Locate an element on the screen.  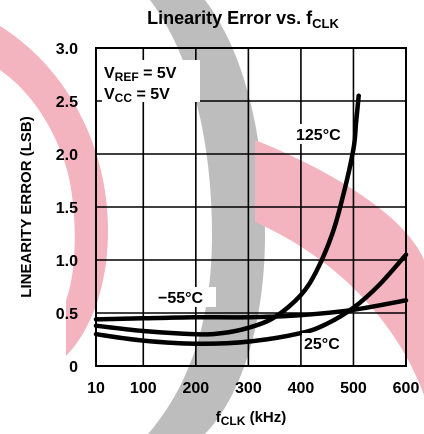
series-label-25c: 25°C is located at coordinates (322, 344).